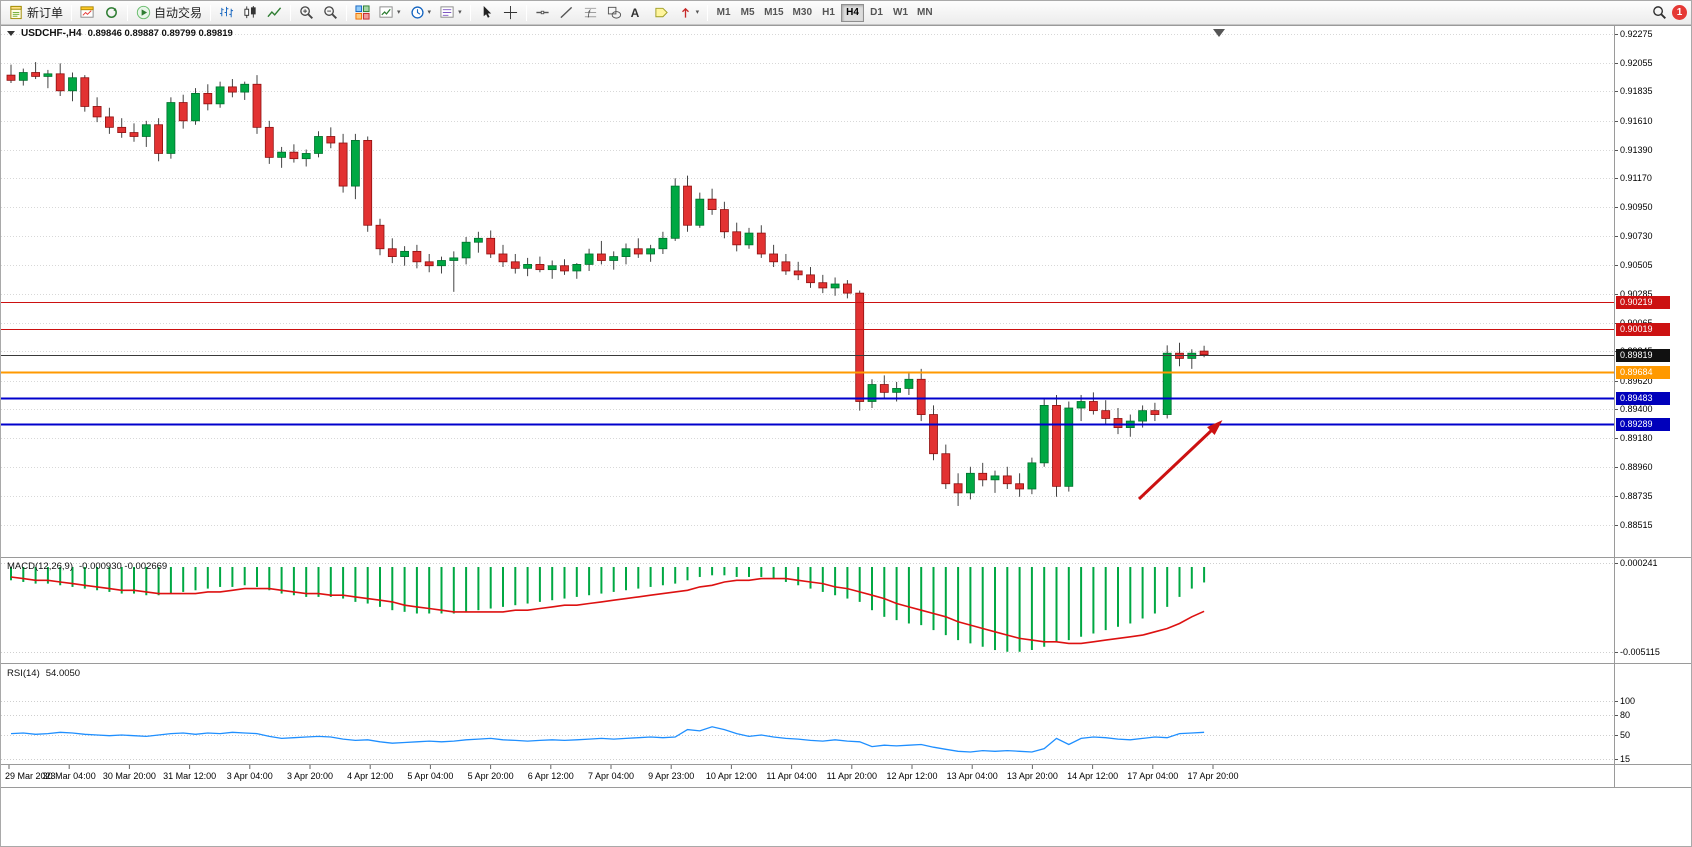 The image size is (1692, 847). I want to click on rsi-name: RSI(14), so click(23, 673).